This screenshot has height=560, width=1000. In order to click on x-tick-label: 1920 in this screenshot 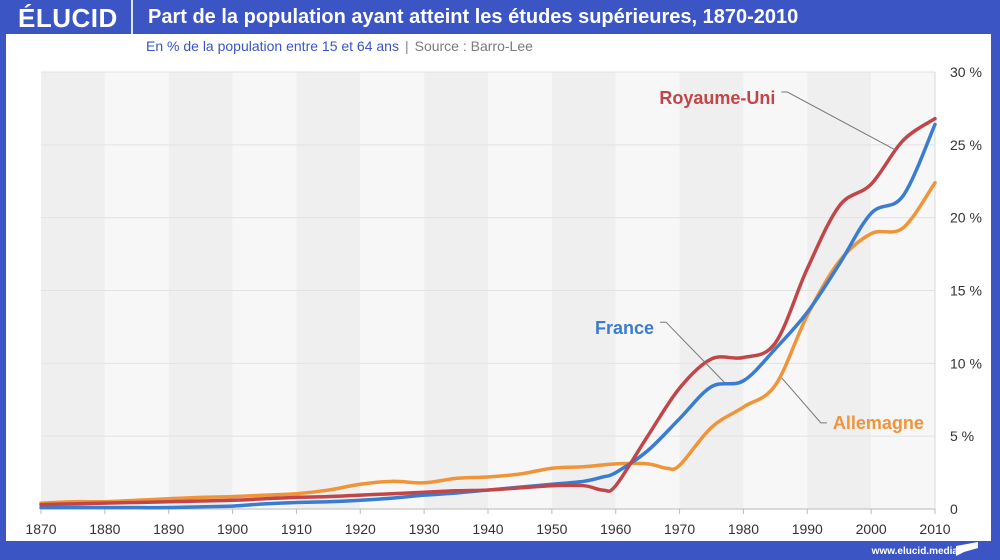, I will do `click(360, 529)`.